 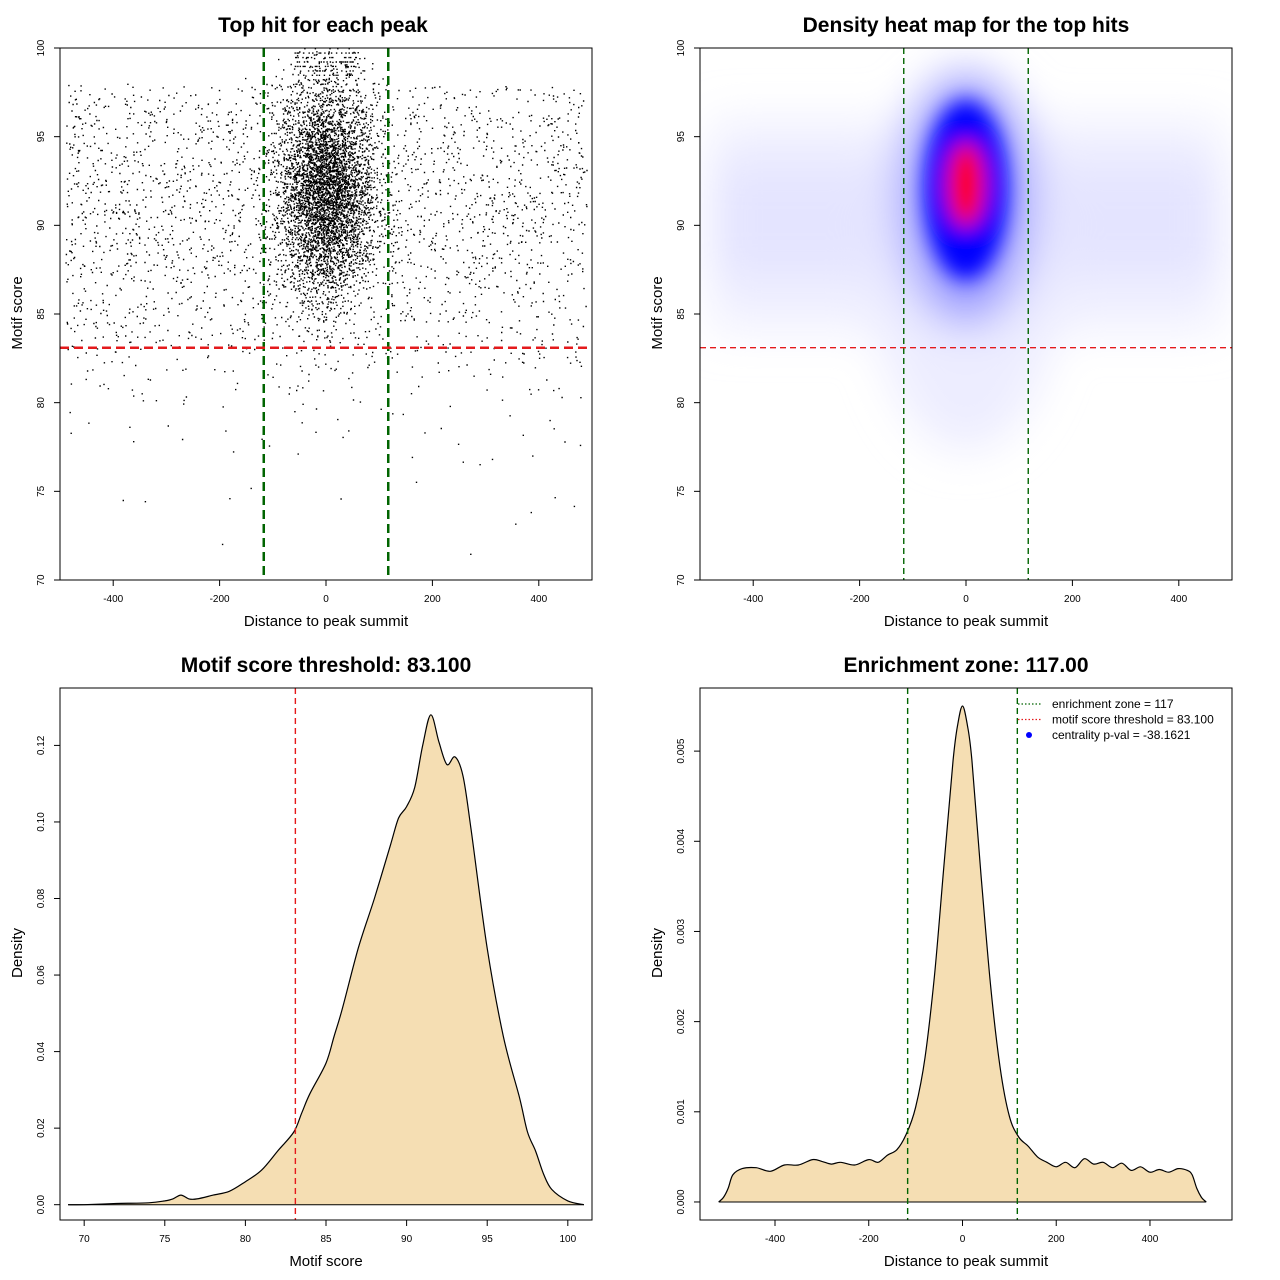 I want to click on y-tick-label: 0.004, so click(x=681, y=840).